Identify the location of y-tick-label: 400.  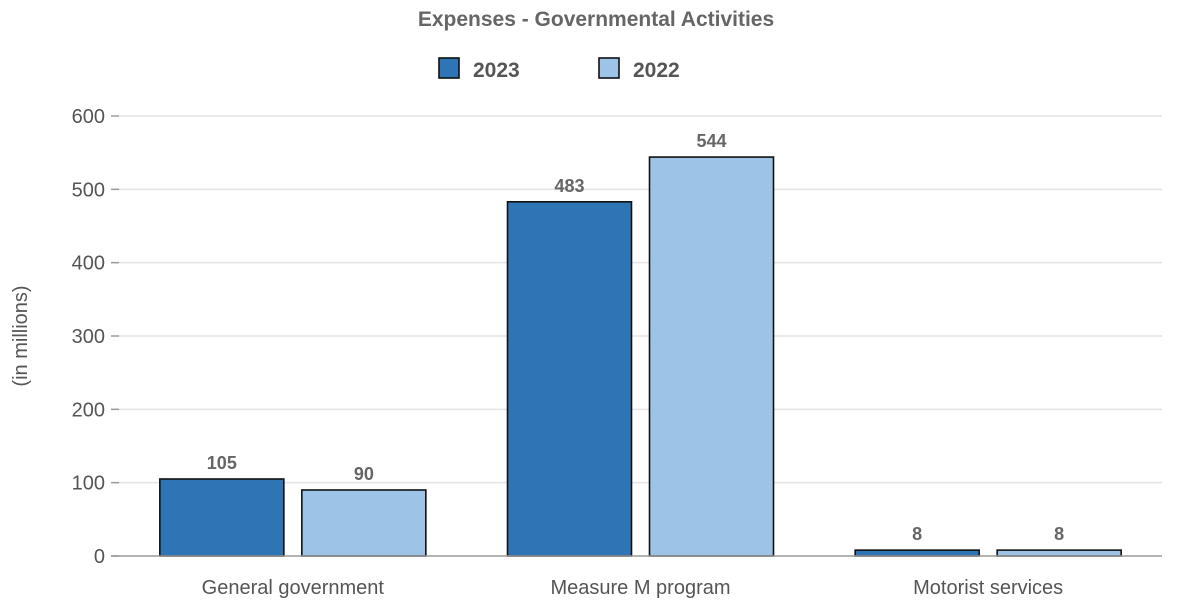
(88, 264).